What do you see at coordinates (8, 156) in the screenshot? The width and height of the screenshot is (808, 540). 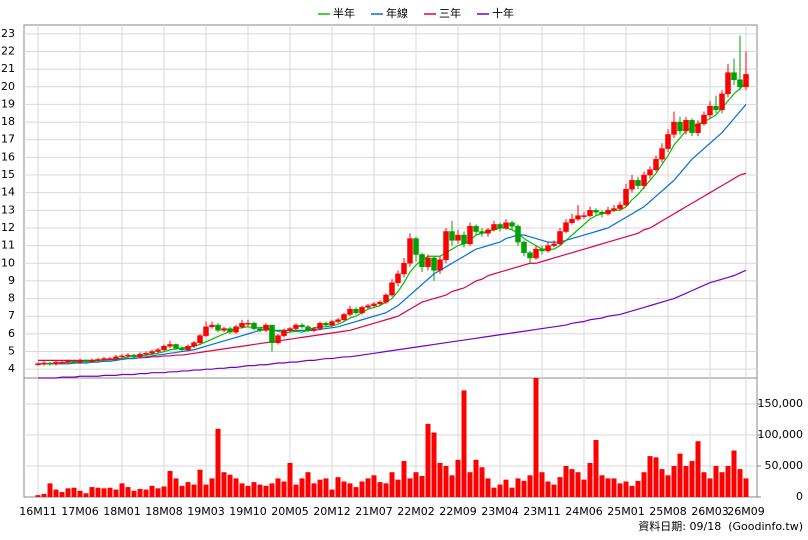 I see `y-tick-label: 16` at bounding box center [8, 156].